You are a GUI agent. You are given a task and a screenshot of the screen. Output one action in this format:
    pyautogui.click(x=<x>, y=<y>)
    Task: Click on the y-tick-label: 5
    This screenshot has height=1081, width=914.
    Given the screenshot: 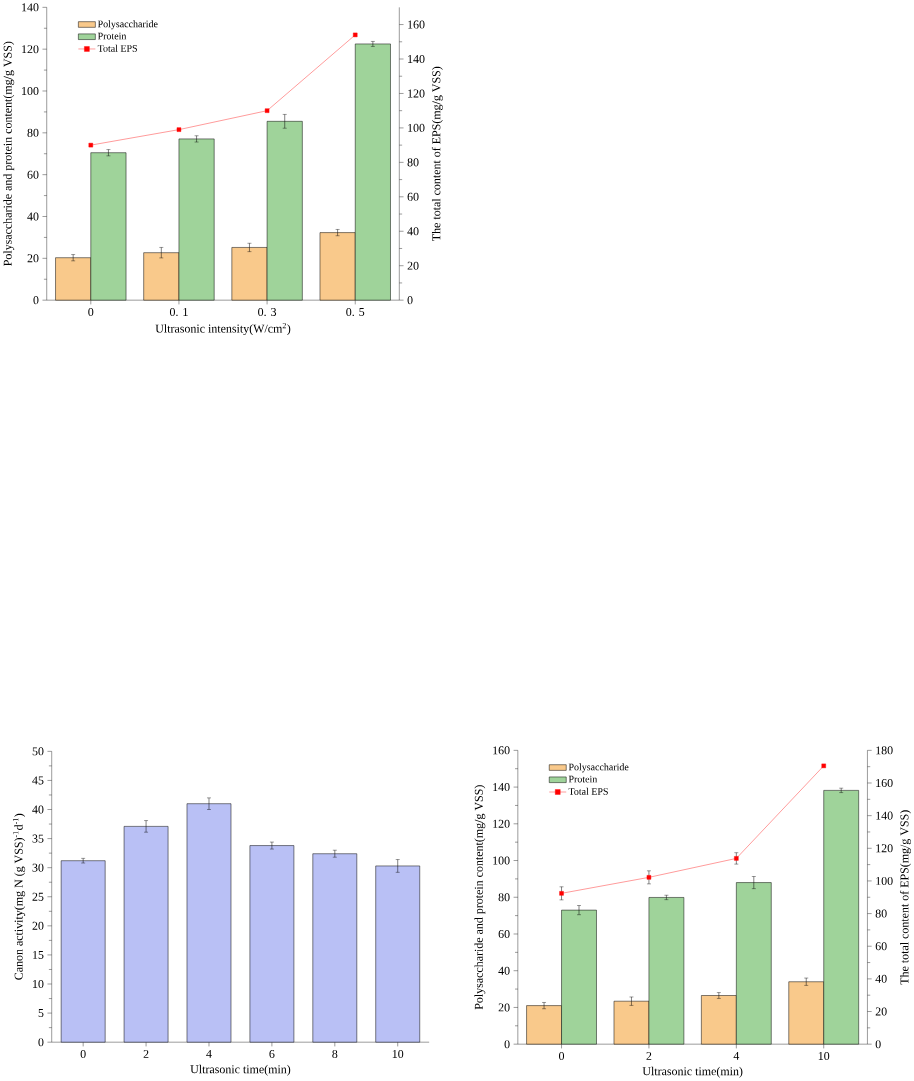 What is the action you would take?
    pyautogui.click(x=41, y=1013)
    